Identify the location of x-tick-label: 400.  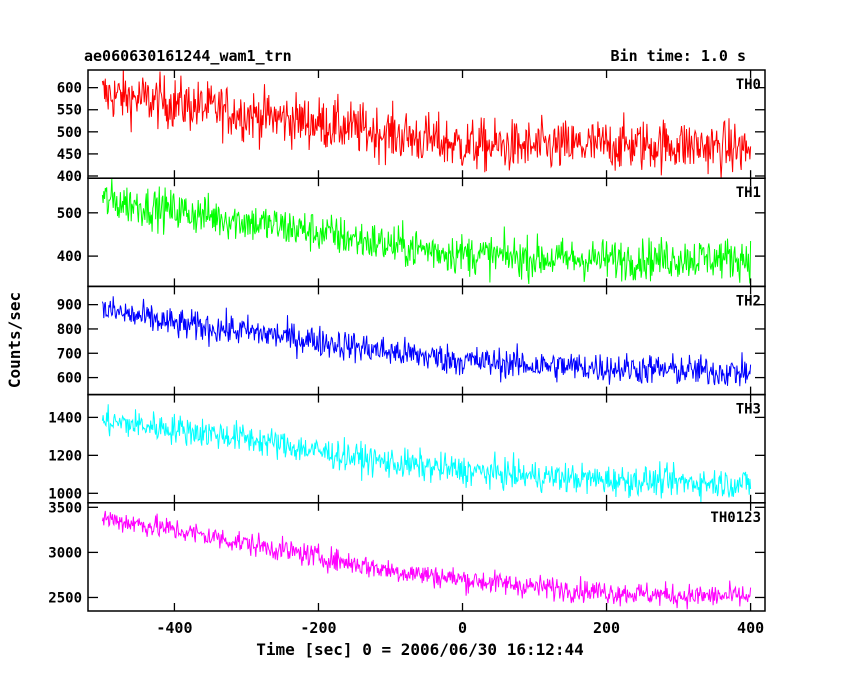
(750, 628).